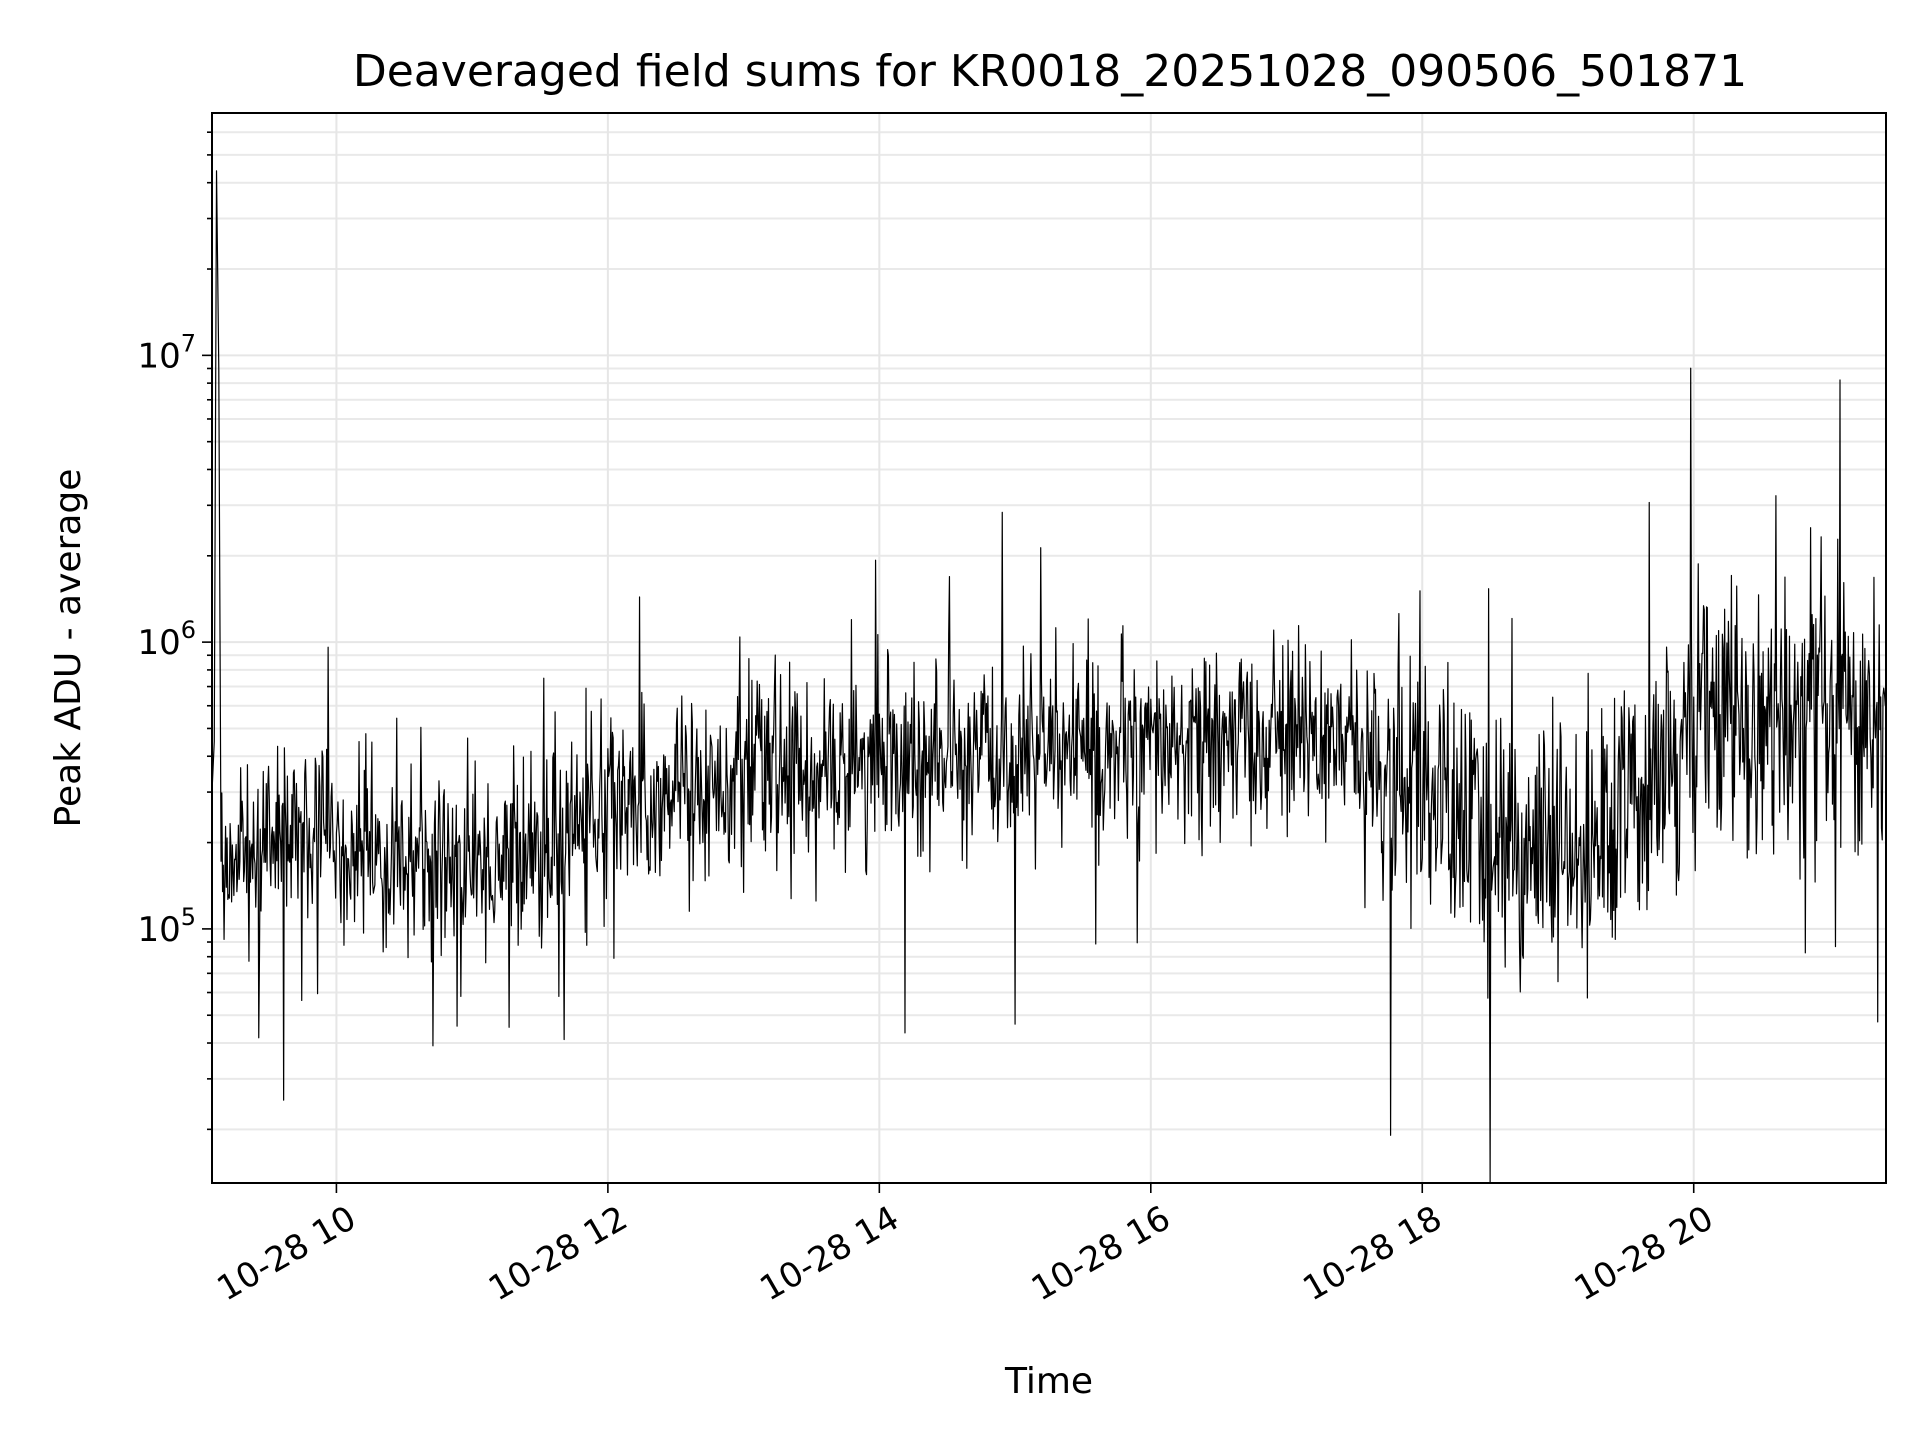 The width and height of the screenshot is (1920, 1440). I want to click on x-tick-label: 10-28 12, so click(558, 1253).